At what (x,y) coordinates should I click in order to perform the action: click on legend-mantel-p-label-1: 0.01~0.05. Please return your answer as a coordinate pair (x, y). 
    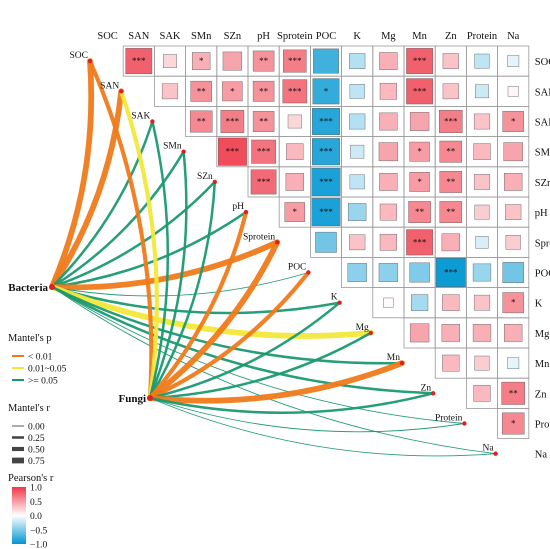
    Looking at the image, I should click on (47, 370).